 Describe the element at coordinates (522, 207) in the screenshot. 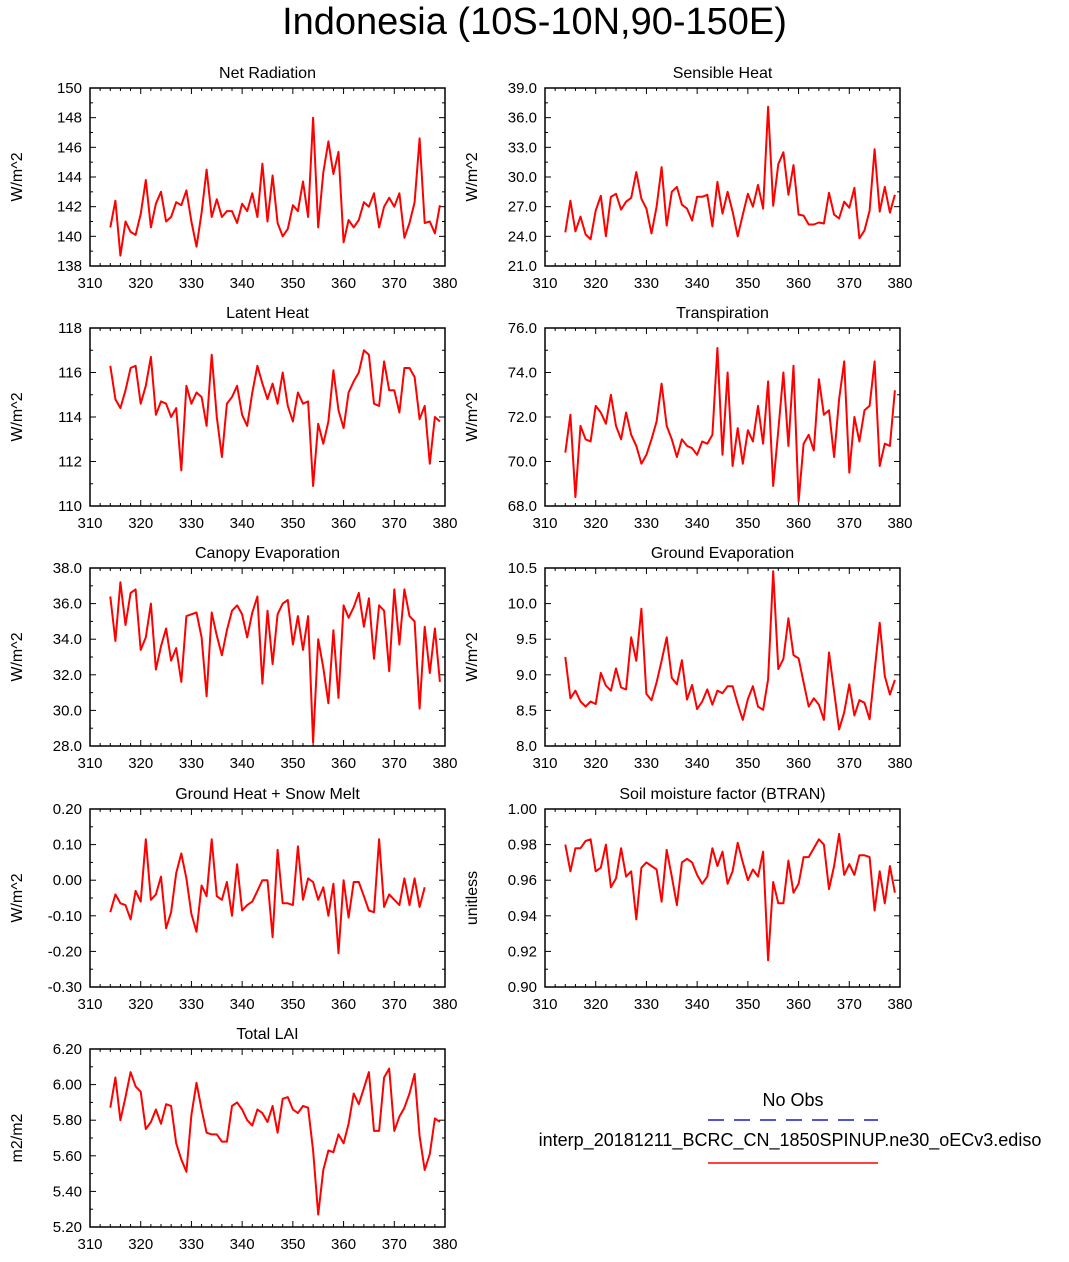

I see `y-tick-label: 27.0` at that location.